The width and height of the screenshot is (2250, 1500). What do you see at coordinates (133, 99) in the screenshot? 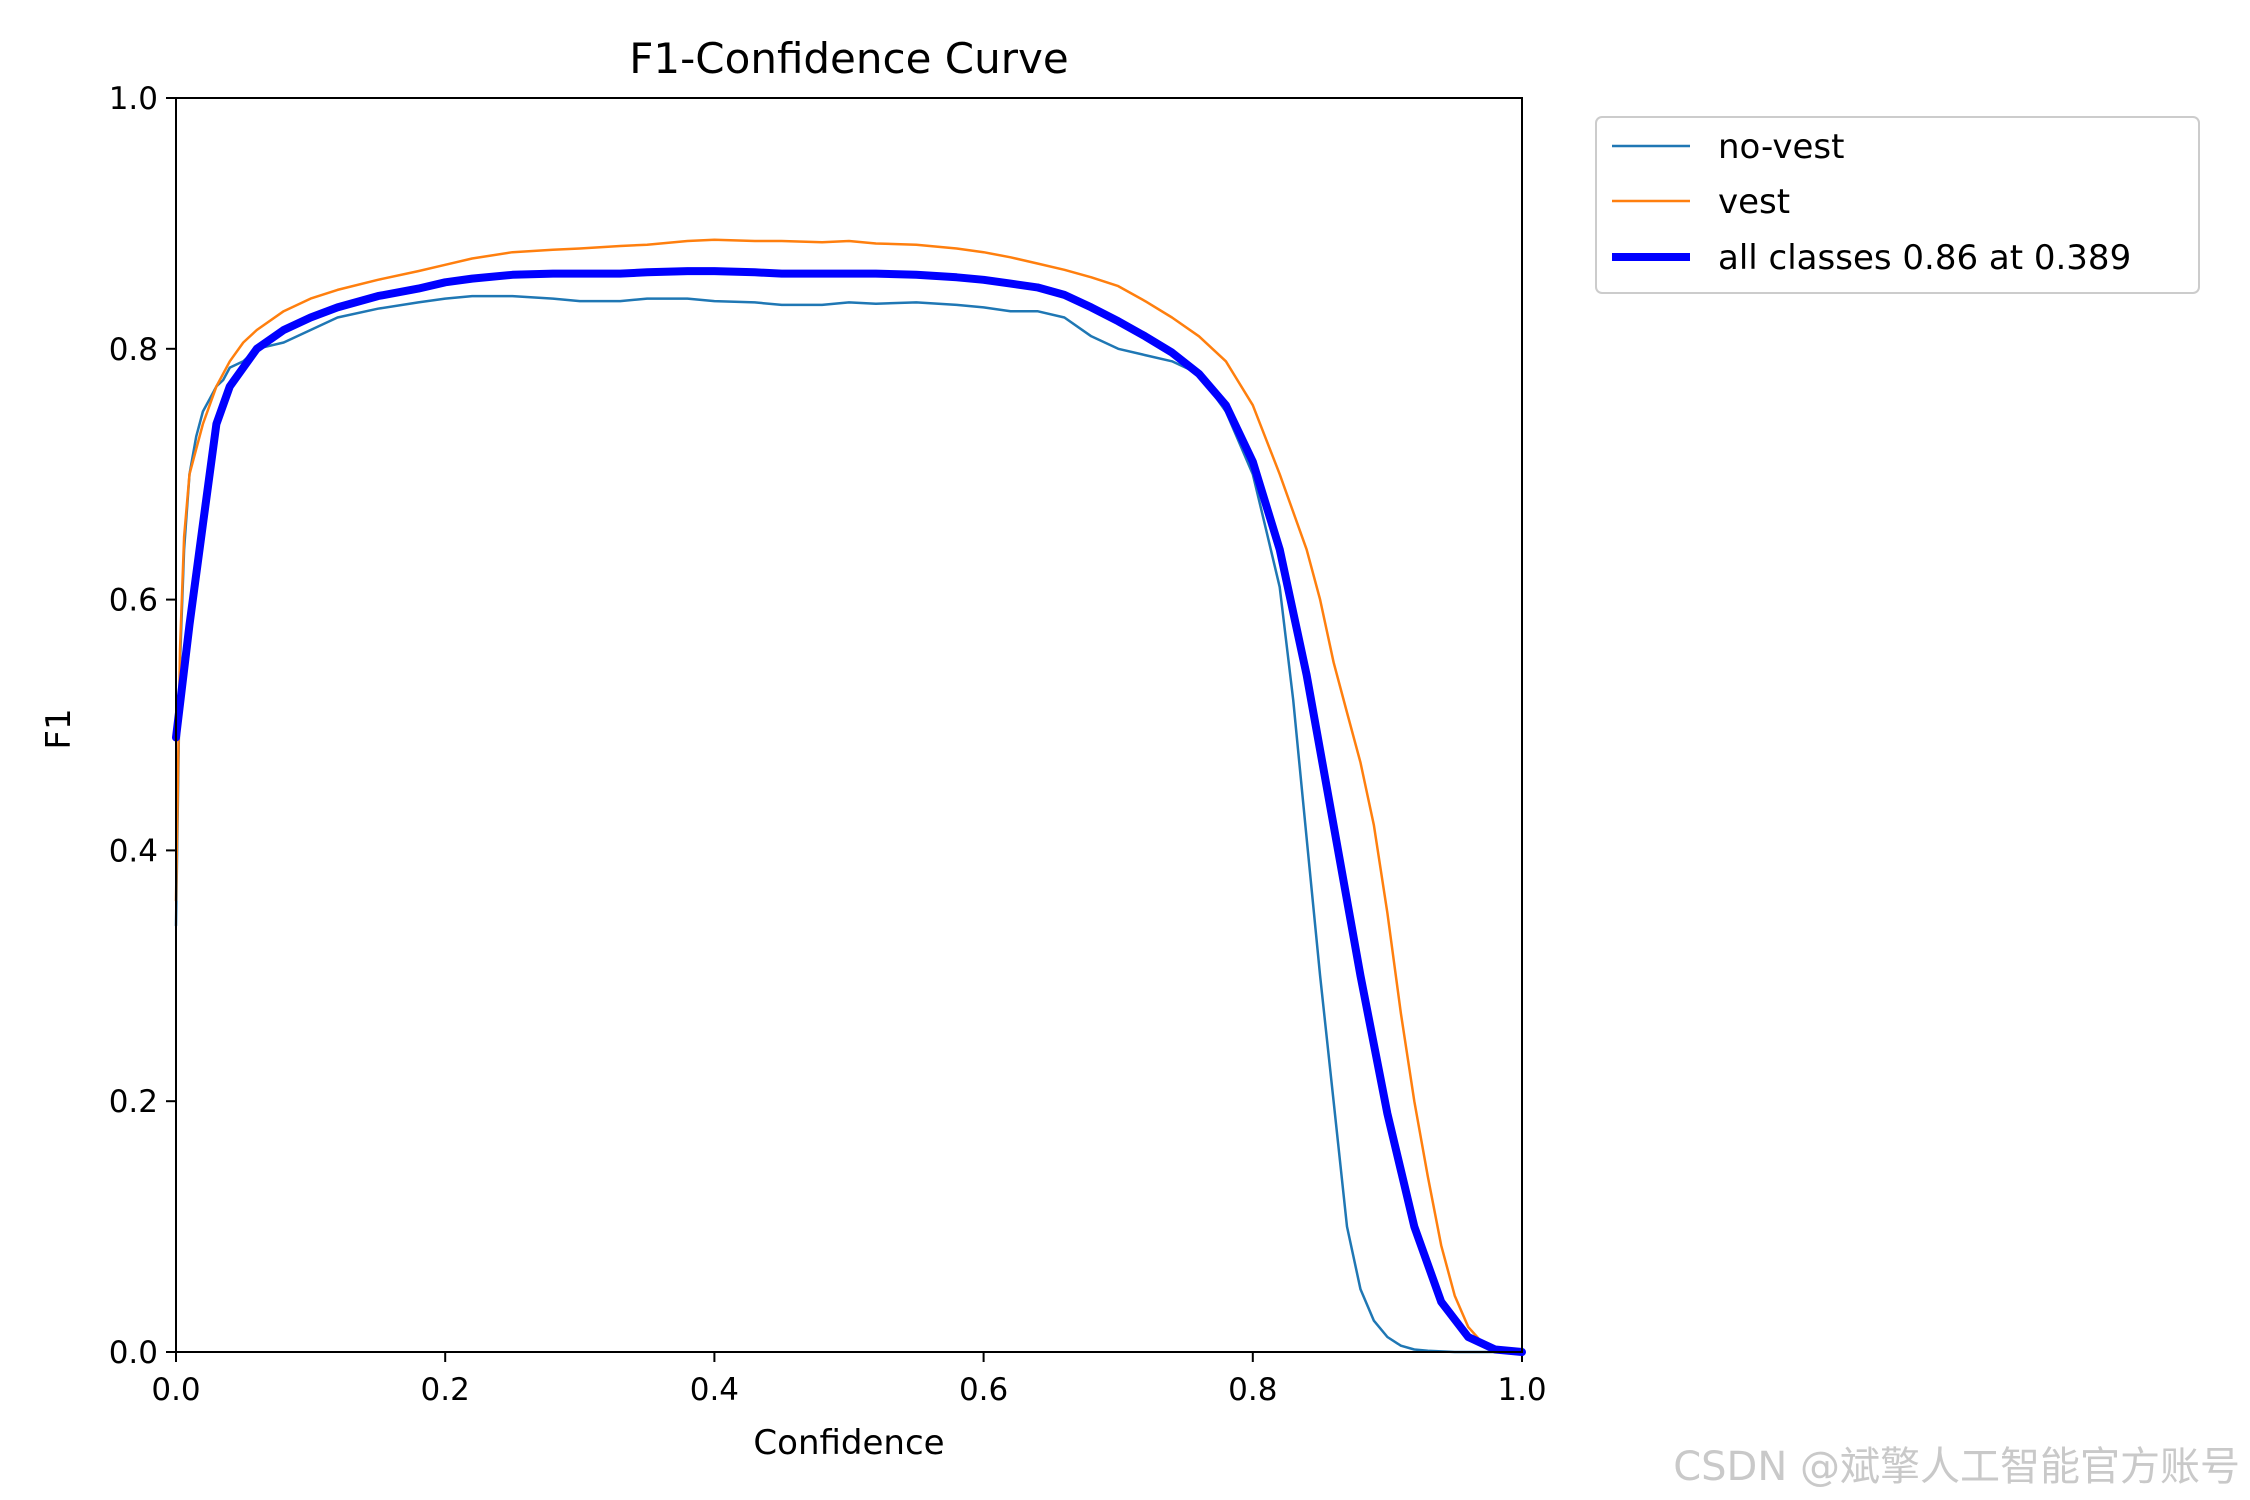
I see `y-tick-label: 1.0` at bounding box center [133, 99].